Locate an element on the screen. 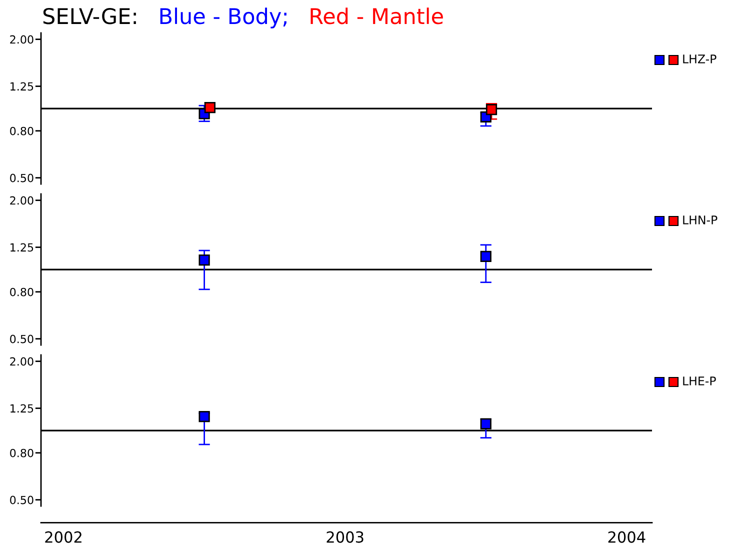  x-tick-label: 2004 is located at coordinates (627, 537).